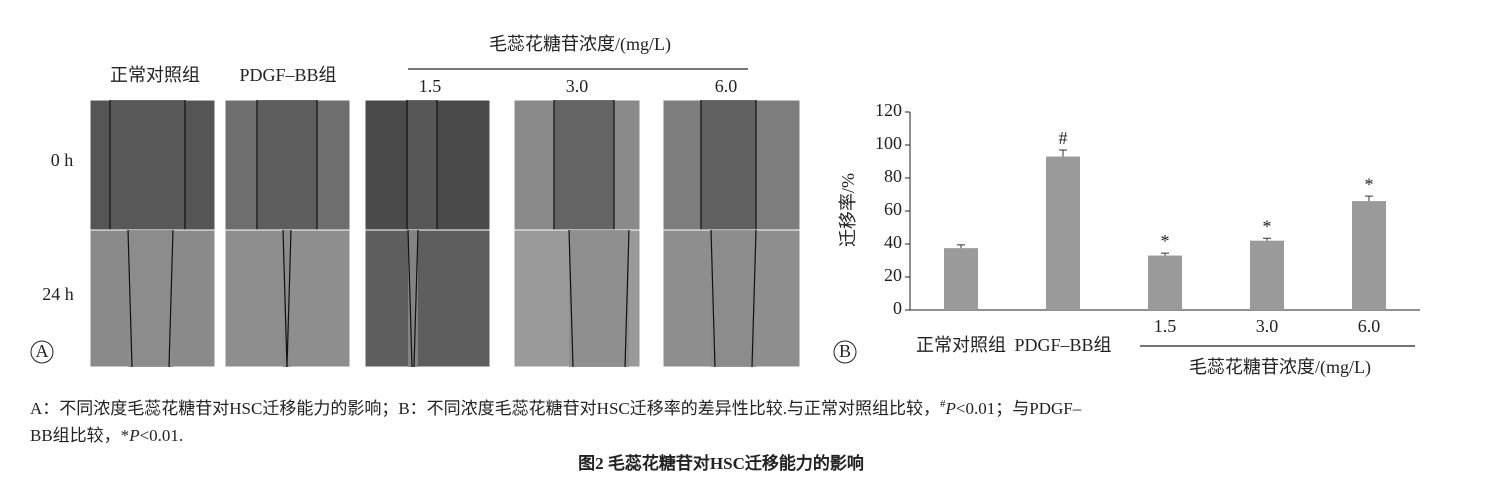  What do you see at coordinates (577, 86) in the screenshot?
I see `column-label: 3.0` at bounding box center [577, 86].